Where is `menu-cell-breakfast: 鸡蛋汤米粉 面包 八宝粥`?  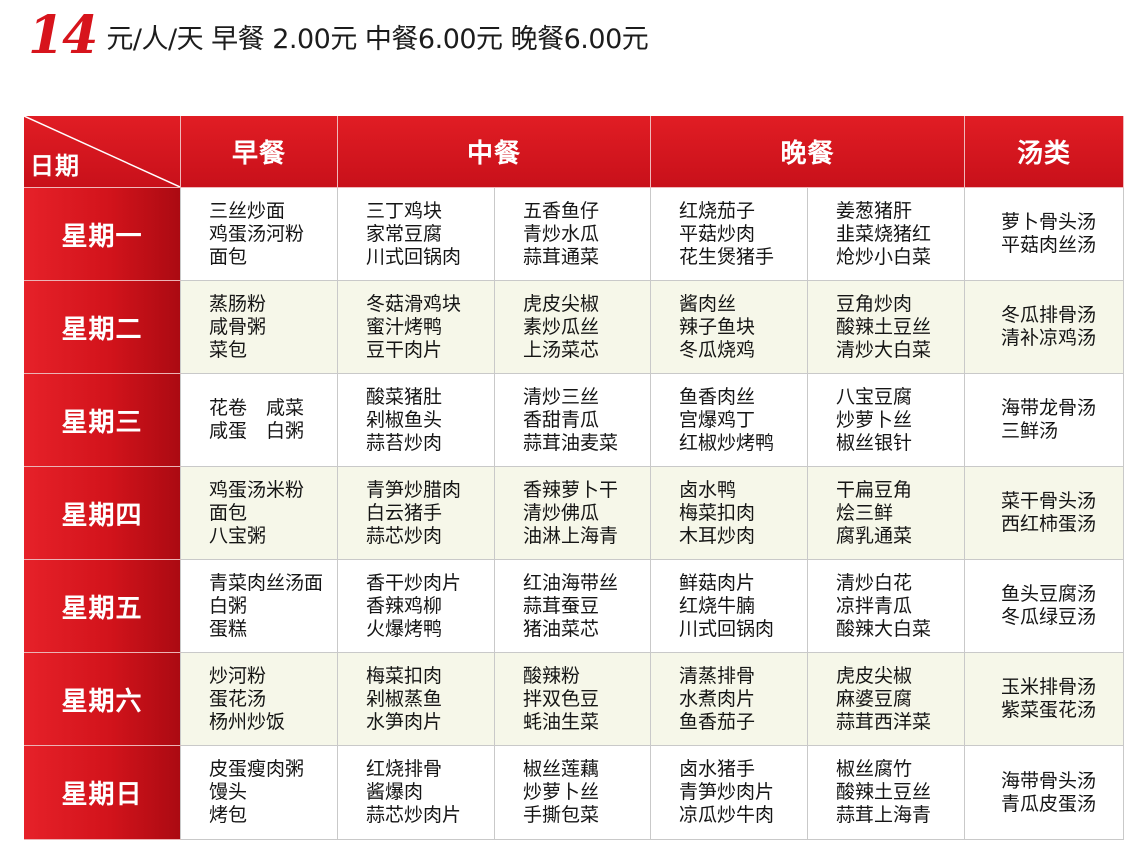 menu-cell-breakfast: 鸡蛋汤米粉 面包 八宝粥 is located at coordinates (259, 513).